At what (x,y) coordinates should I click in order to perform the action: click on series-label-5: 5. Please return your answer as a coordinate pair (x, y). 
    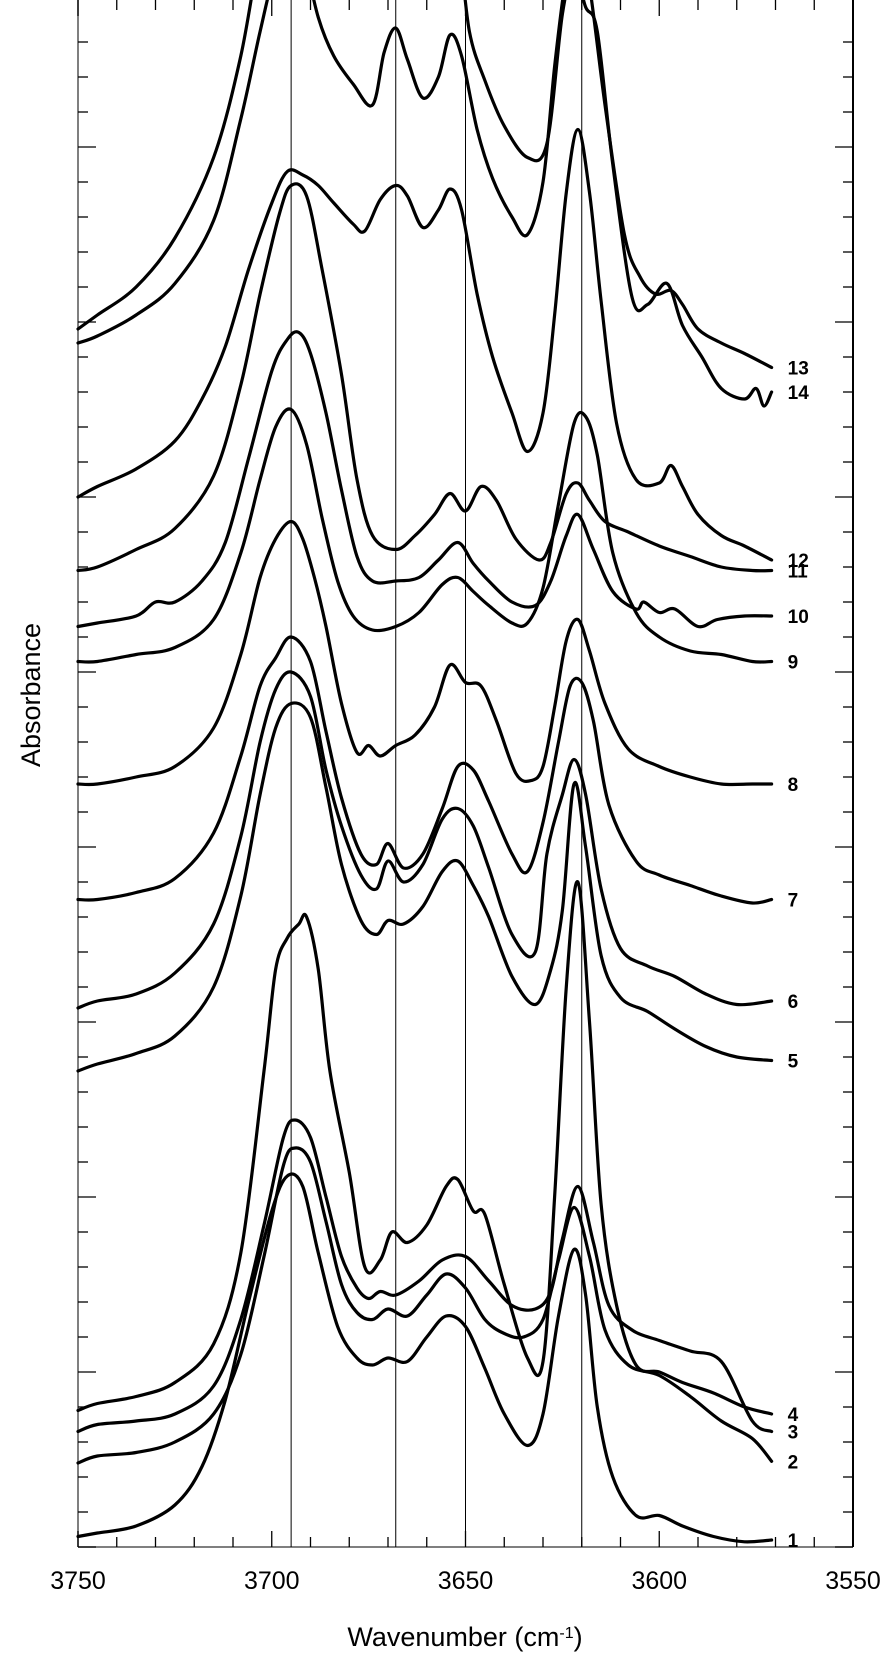
    Looking at the image, I should click on (793, 1062).